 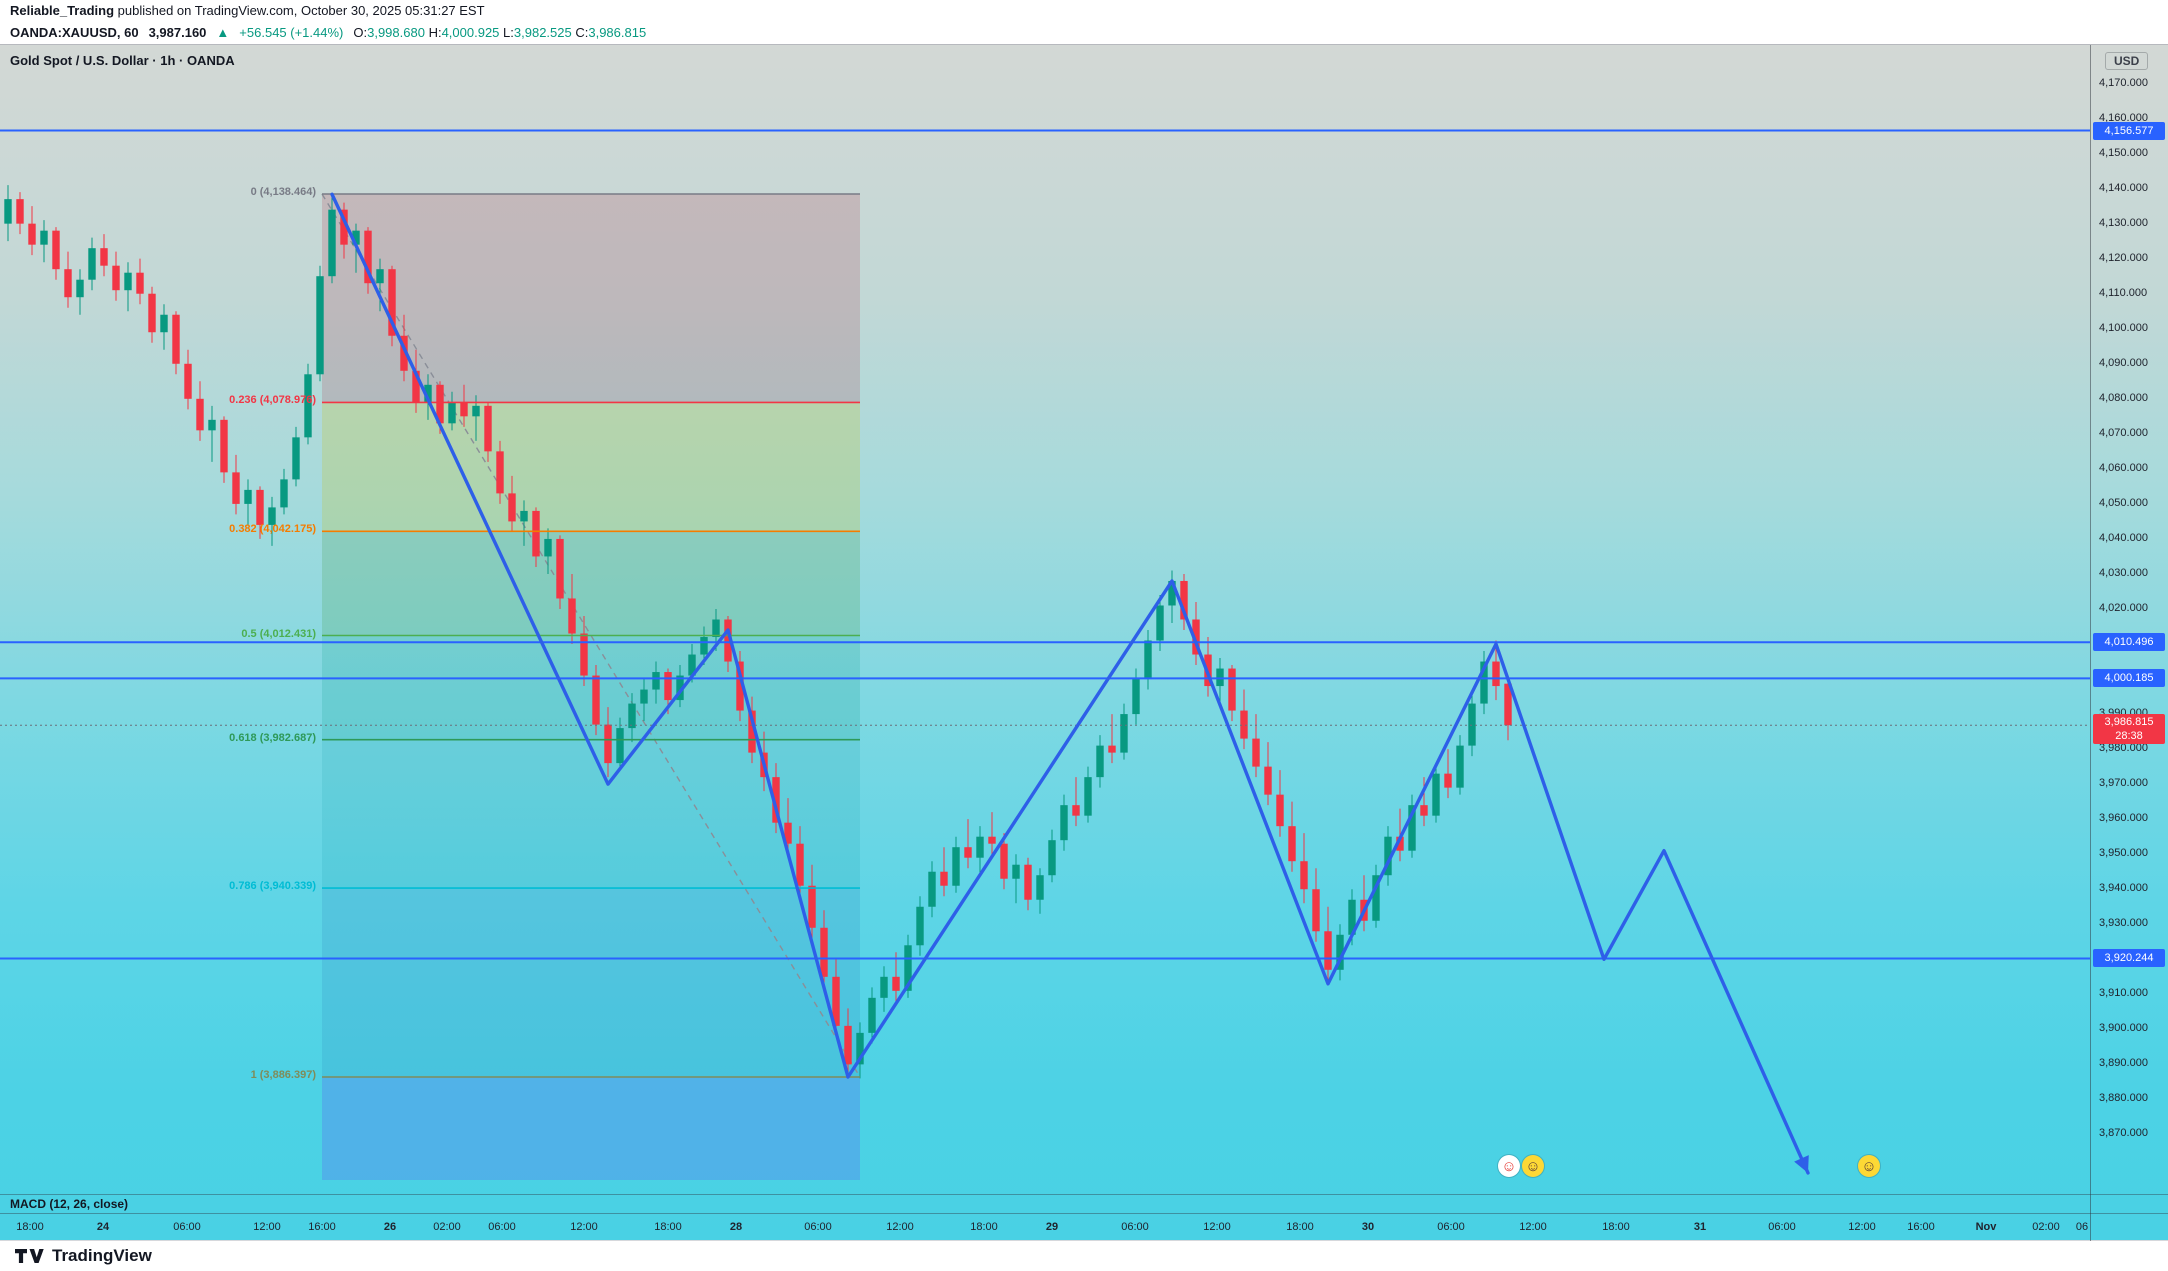 What do you see at coordinates (272, 737) in the screenshot?
I see `fib-level-label: 0.618 (3,982.687)` at bounding box center [272, 737].